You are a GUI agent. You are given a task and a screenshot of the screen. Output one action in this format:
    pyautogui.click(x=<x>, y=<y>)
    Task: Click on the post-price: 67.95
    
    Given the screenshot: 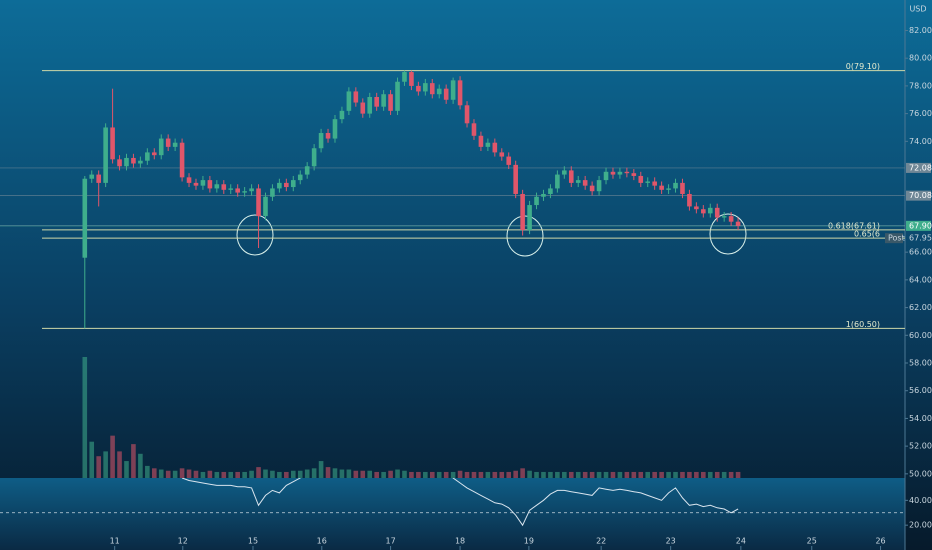 What is the action you would take?
    pyautogui.click(x=920, y=238)
    